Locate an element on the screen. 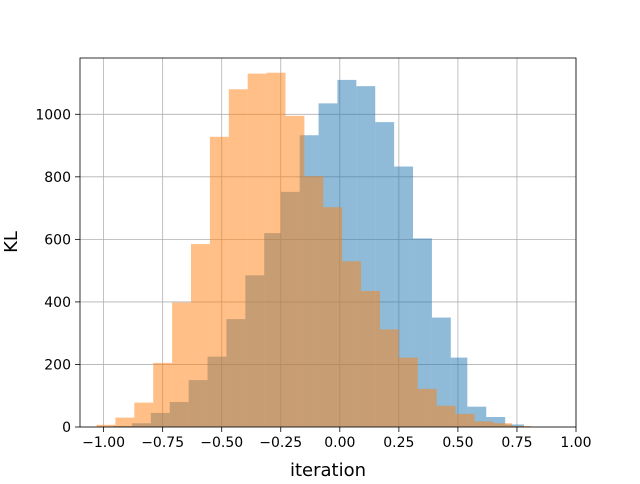 The height and width of the screenshot is (484, 640). x-tick-label: 0.25 is located at coordinates (398, 443).